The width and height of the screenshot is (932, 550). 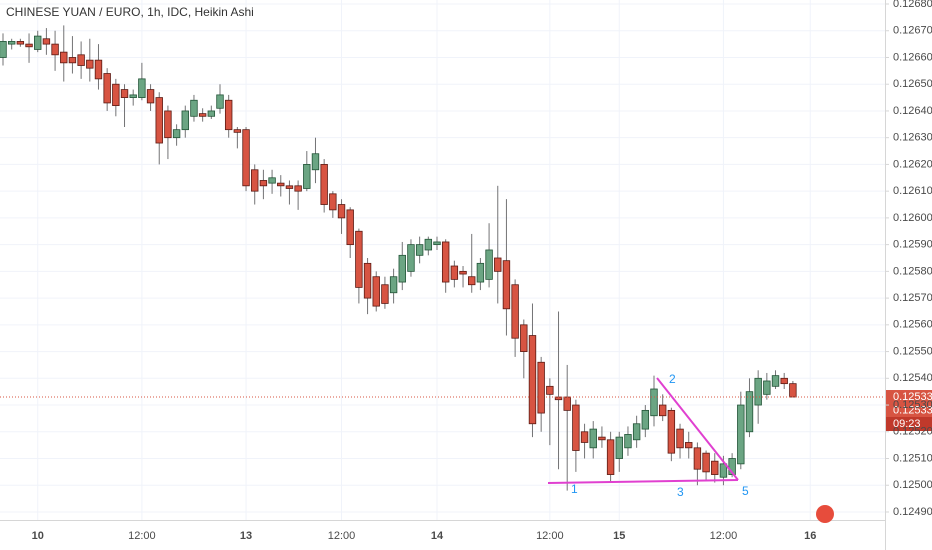 I want to click on x-tick-label: 15, so click(x=619, y=536).